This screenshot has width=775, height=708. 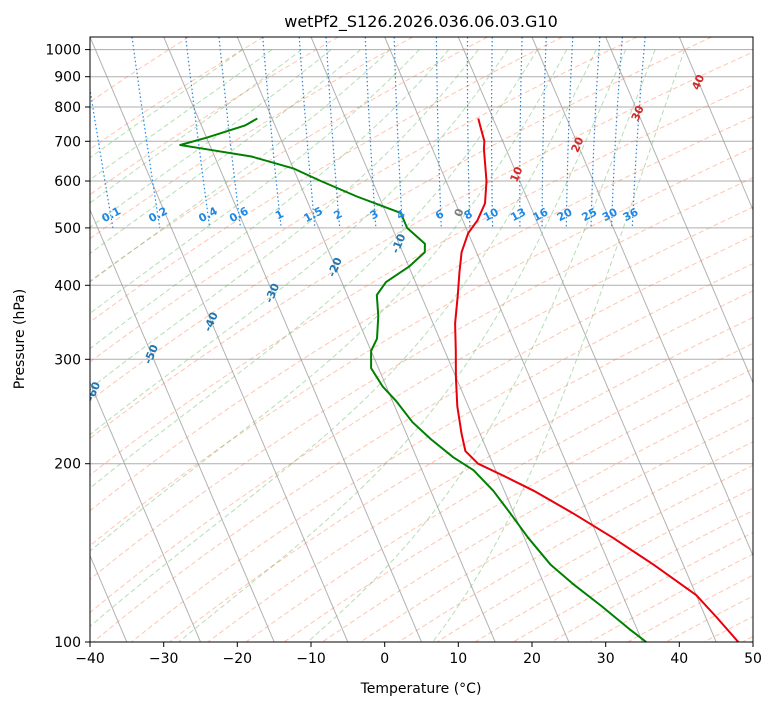 What do you see at coordinates (517, 173) in the screenshot?
I see `isotherm-label: 10` at bounding box center [517, 173].